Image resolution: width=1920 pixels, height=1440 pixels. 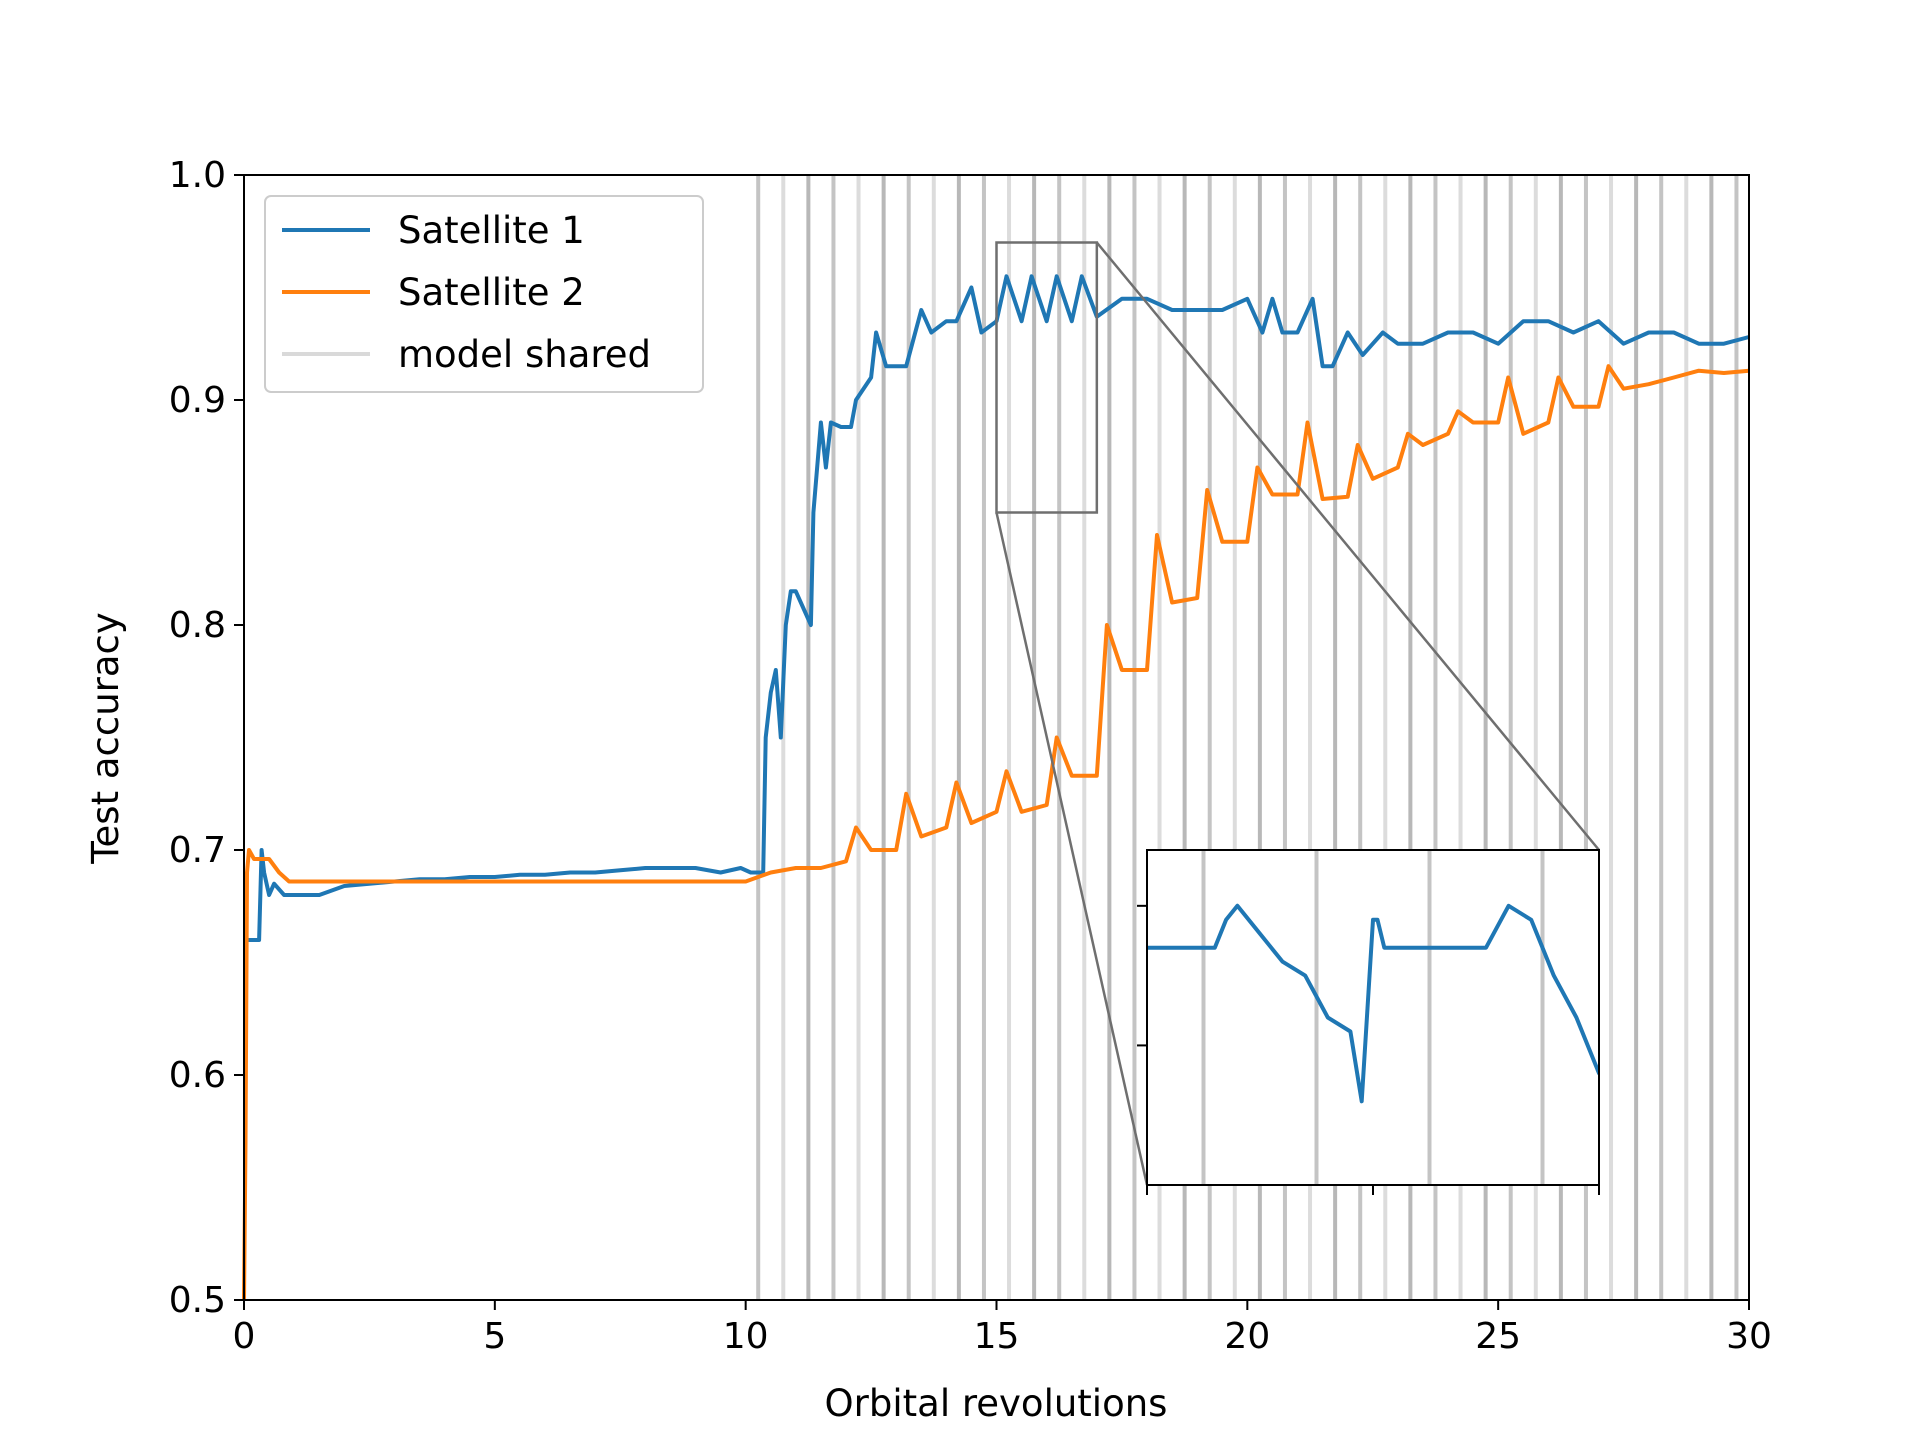 I want to click on x-tick-label: 25, so click(x=1498, y=1336).